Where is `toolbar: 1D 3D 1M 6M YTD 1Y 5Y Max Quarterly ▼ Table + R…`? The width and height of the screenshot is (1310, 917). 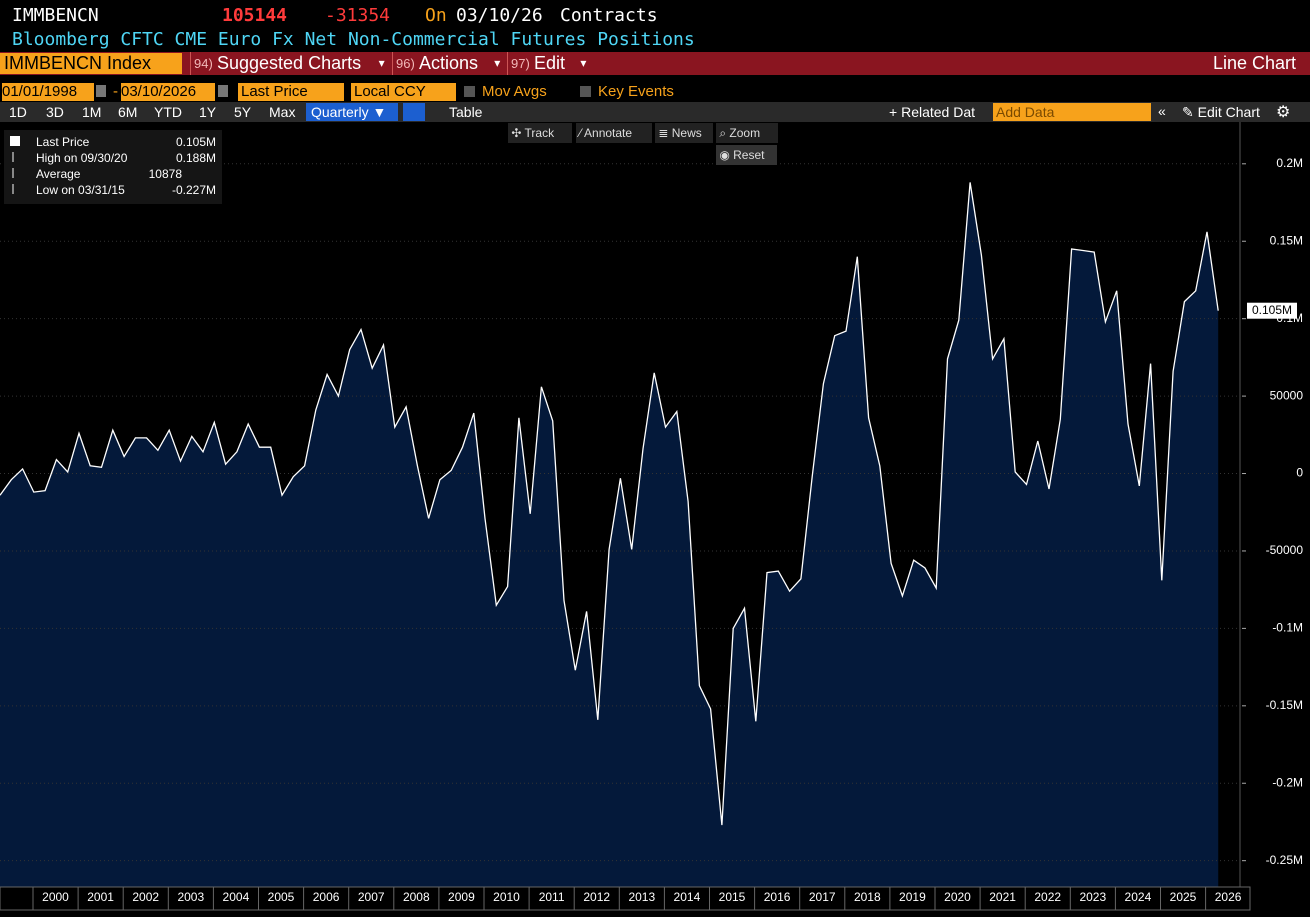
toolbar: 1D 3D 1M 6M YTD 1Y 5Y Max Quarterly ▼ Table + R… is located at coordinates (655, 112).